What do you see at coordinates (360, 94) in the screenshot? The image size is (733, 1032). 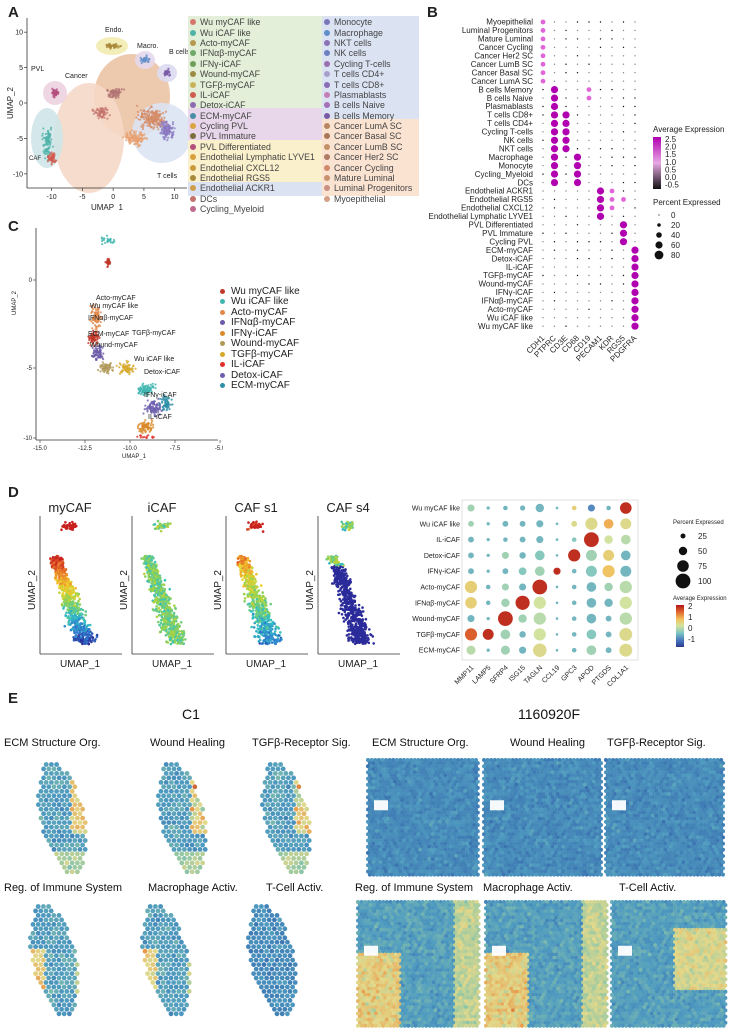 I see `legend-label: Plasmablasts` at bounding box center [360, 94].